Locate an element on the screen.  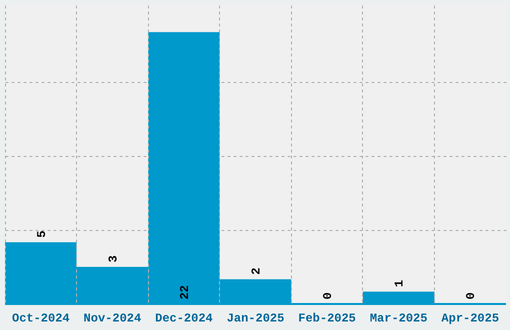
data-label: 1 is located at coordinates (399, 284).